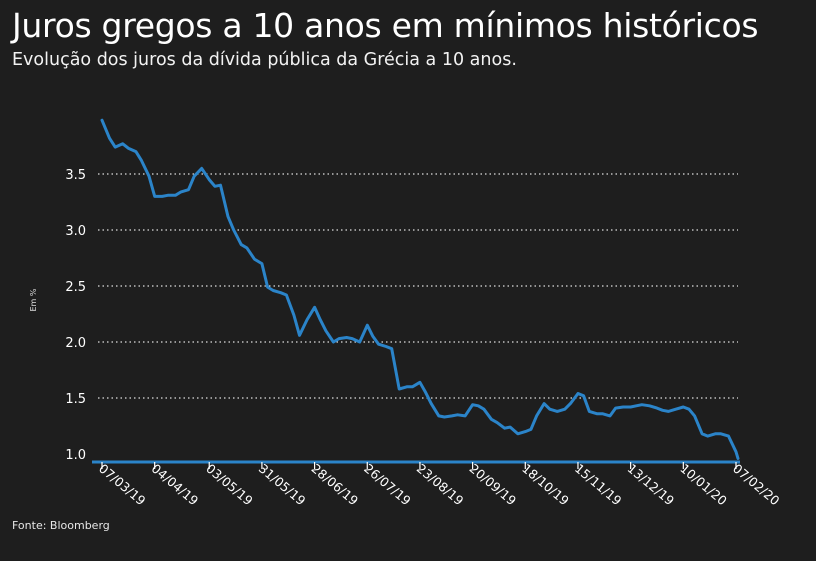 The width and height of the screenshot is (816, 561). I want to click on x-tick-label: 23/08/19, so click(440, 485).